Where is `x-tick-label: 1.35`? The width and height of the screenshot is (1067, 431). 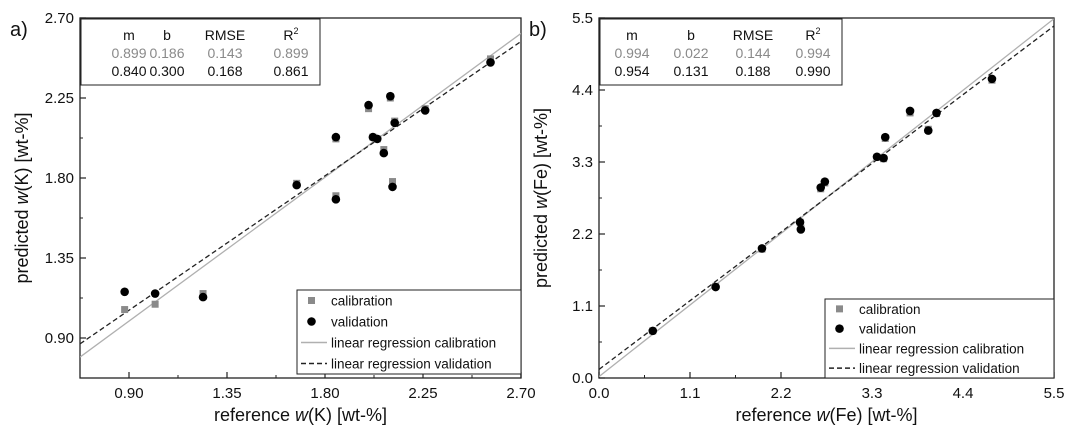 x-tick-label: 1.35 is located at coordinates (226, 393).